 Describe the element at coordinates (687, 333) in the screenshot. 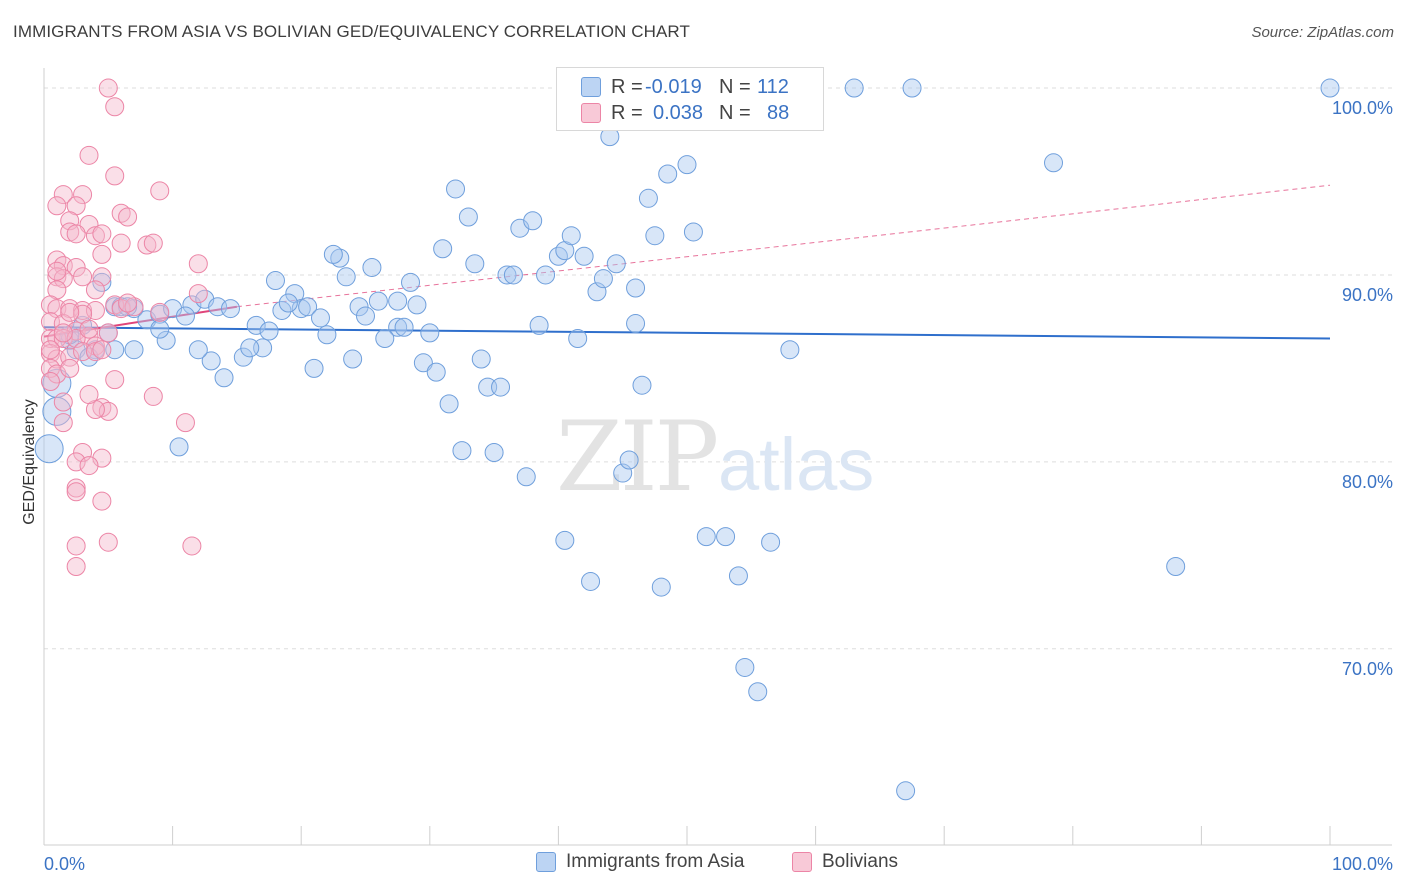

I see `trend-line-blue` at that location.